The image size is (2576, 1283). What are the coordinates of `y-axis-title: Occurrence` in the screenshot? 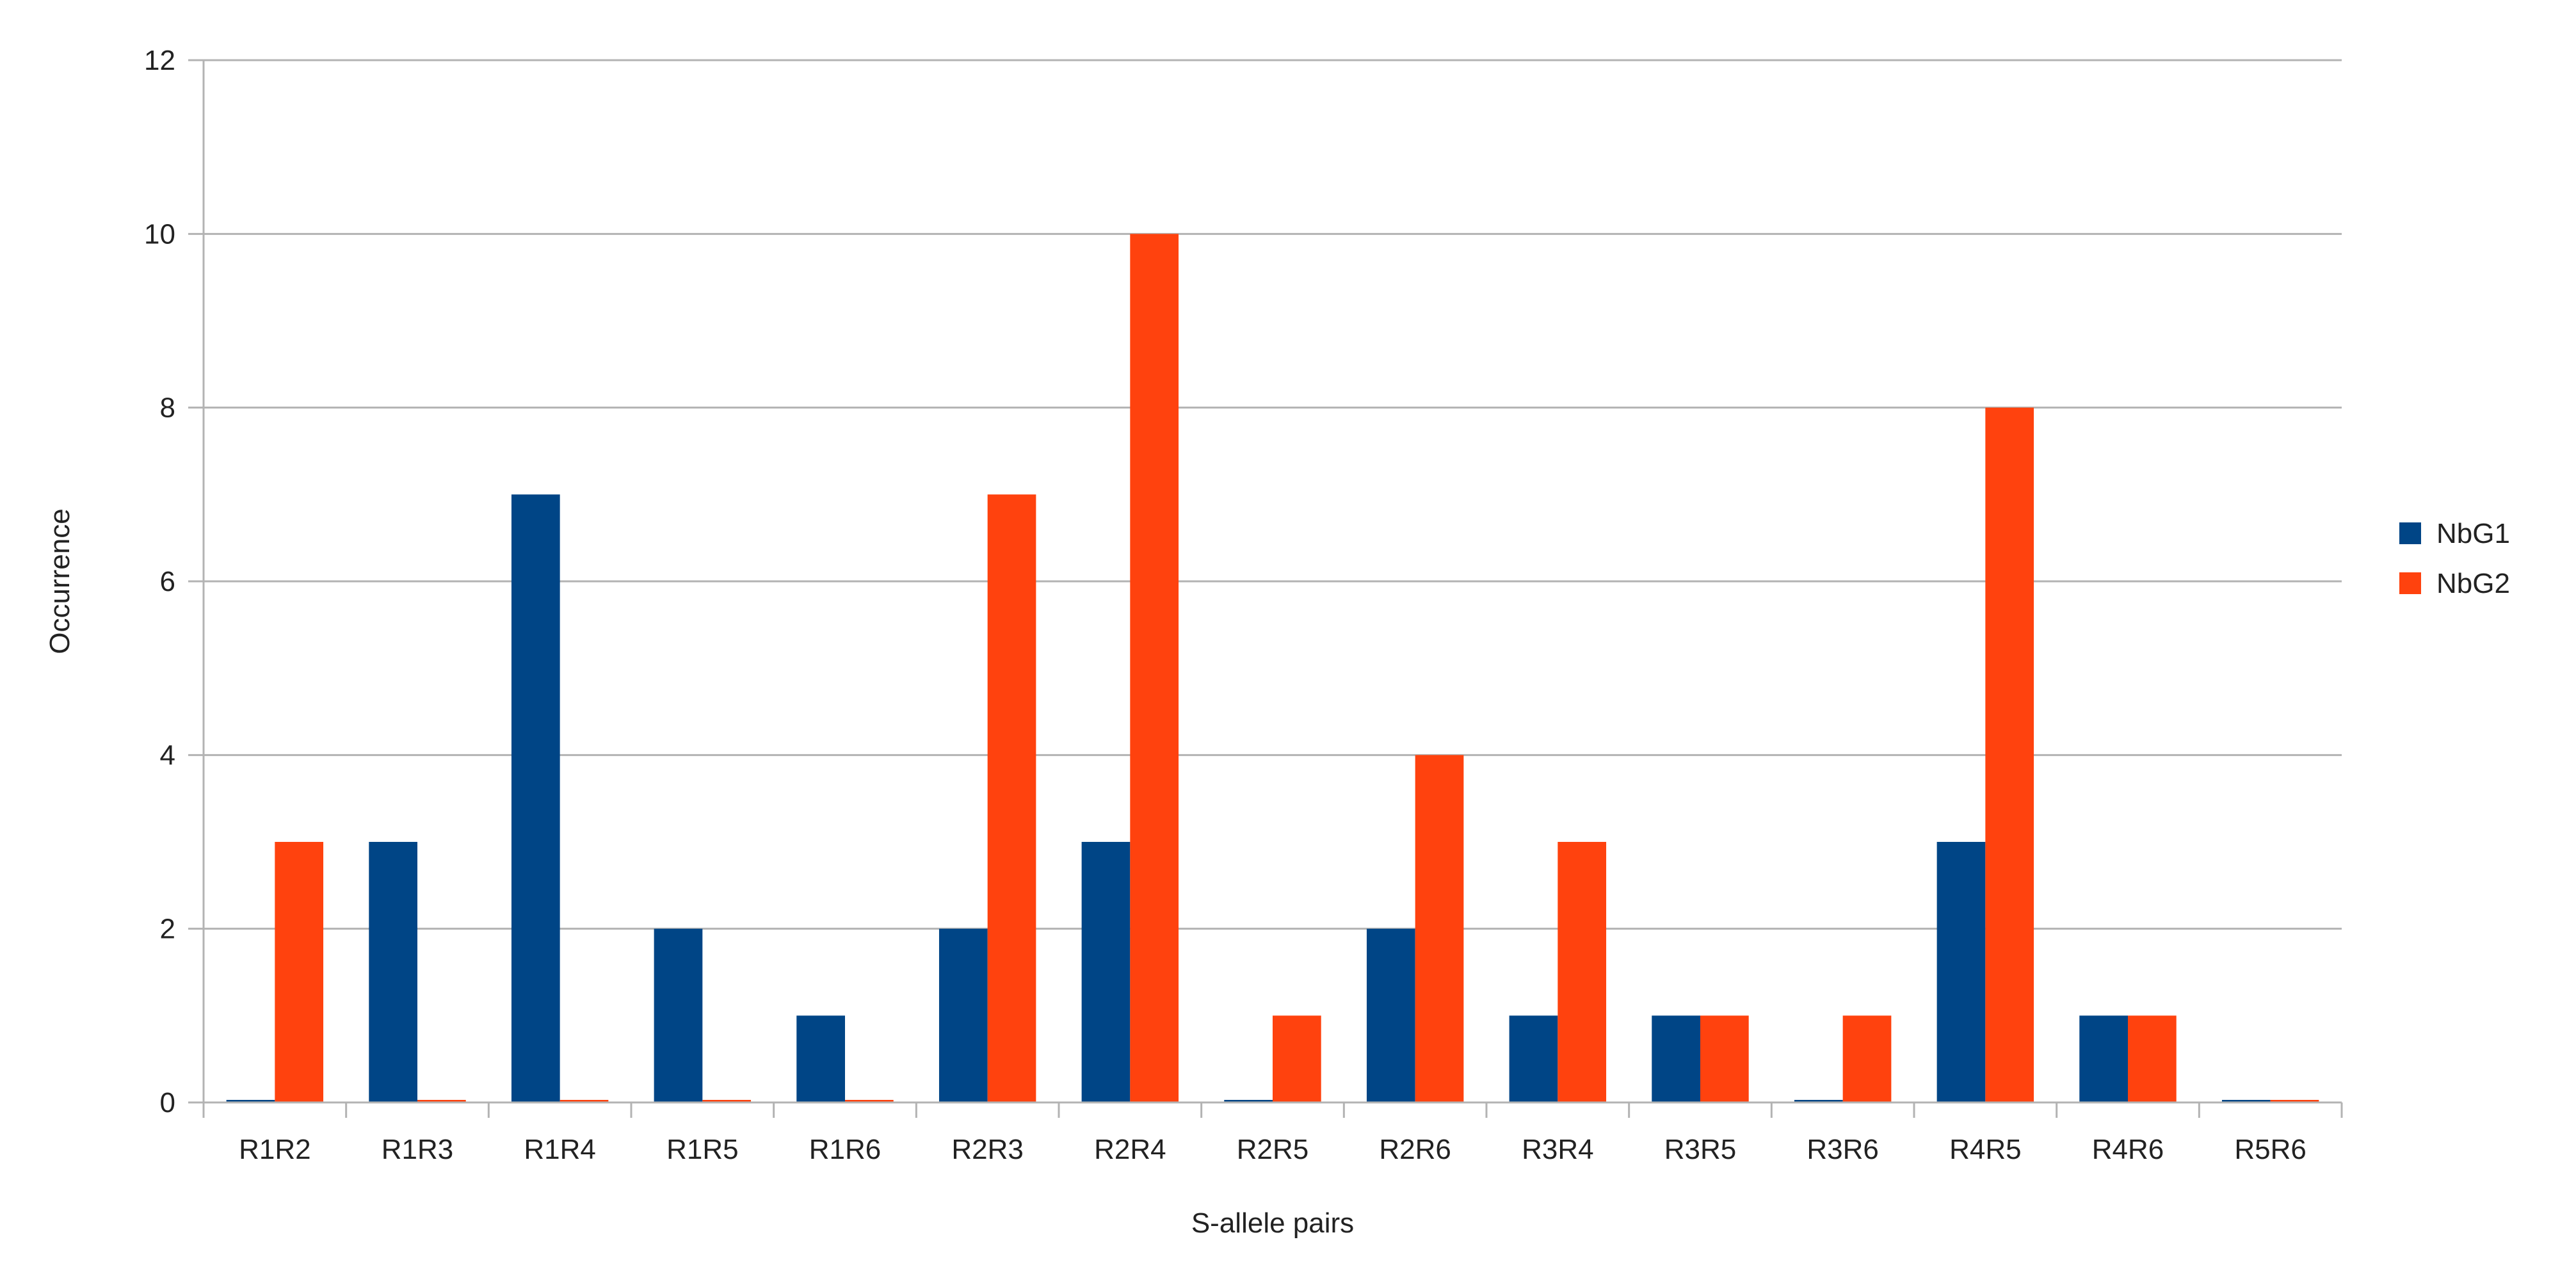 It's located at (60, 581).